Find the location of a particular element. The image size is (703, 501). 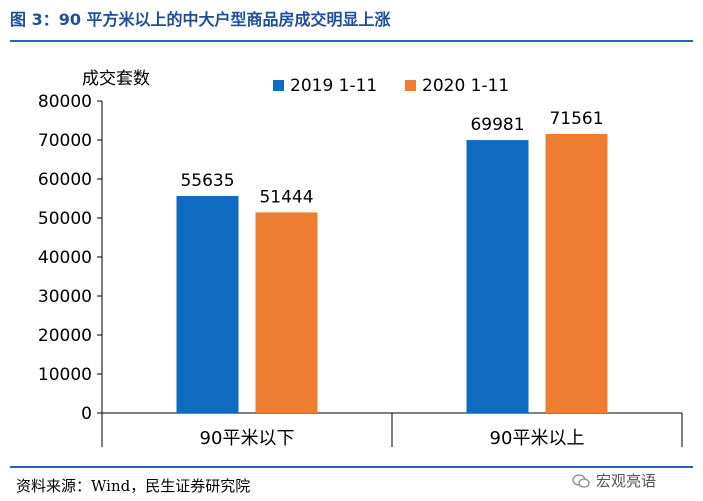

y-tick-label: 60000 is located at coordinates (65, 180).